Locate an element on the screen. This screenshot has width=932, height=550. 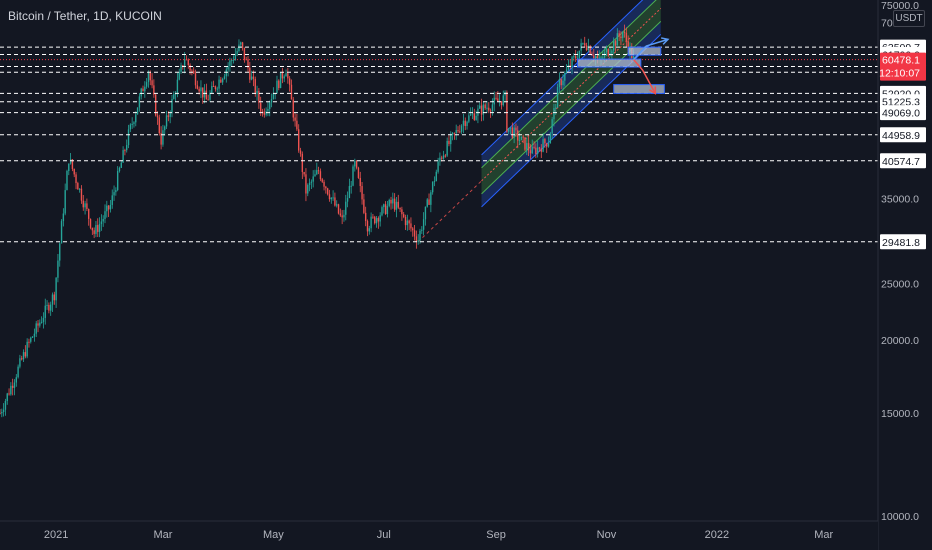
chart-title: Bitcoin / Tether, 1D, KUCOIN is located at coordinates (85, 16).